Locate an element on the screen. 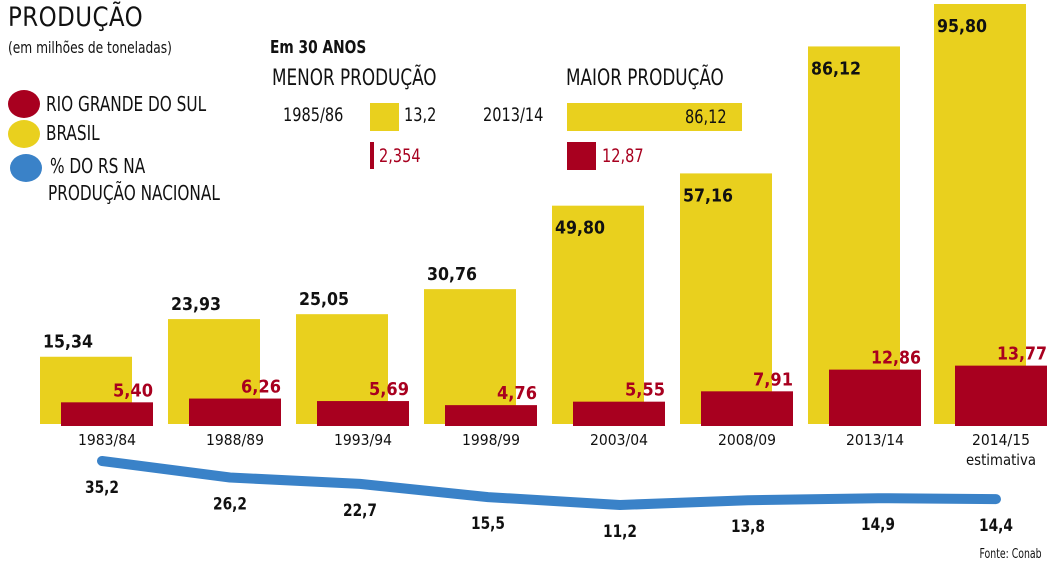  legend-swatch-rs is located at coordinates (24, 104).